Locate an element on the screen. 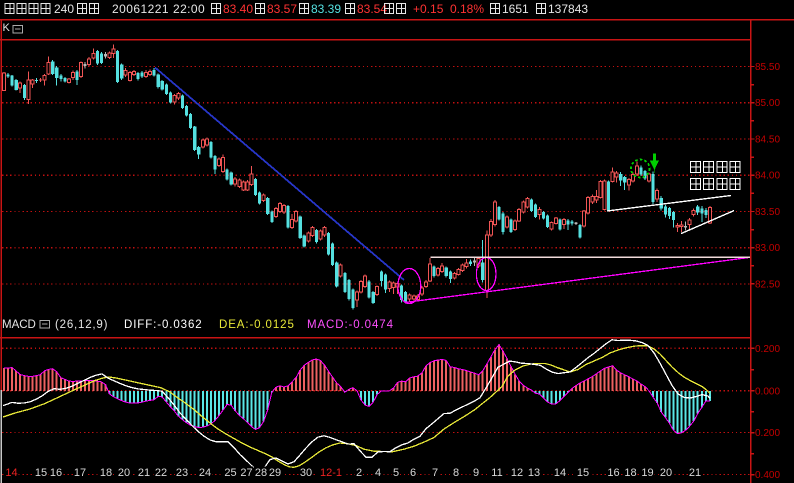  svg-text: 22 is located at coordinates (161, 473).